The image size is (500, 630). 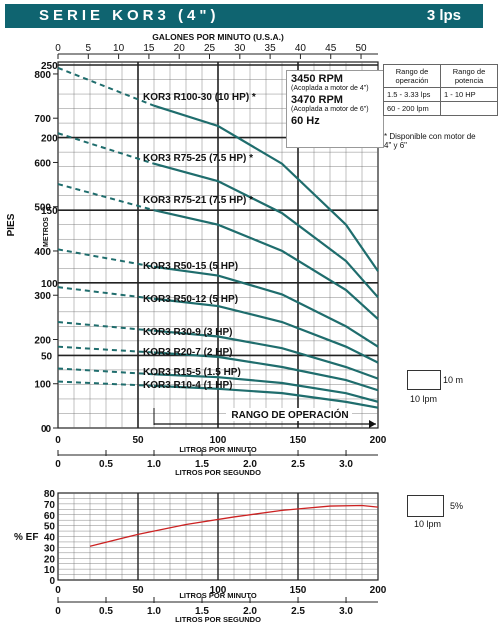 What do you see at coordinates (187, 352) in the screenshot?
I see `pump-curve-label: KOR3 R20-7 (2 HP)` at bounding box center [187, 352].